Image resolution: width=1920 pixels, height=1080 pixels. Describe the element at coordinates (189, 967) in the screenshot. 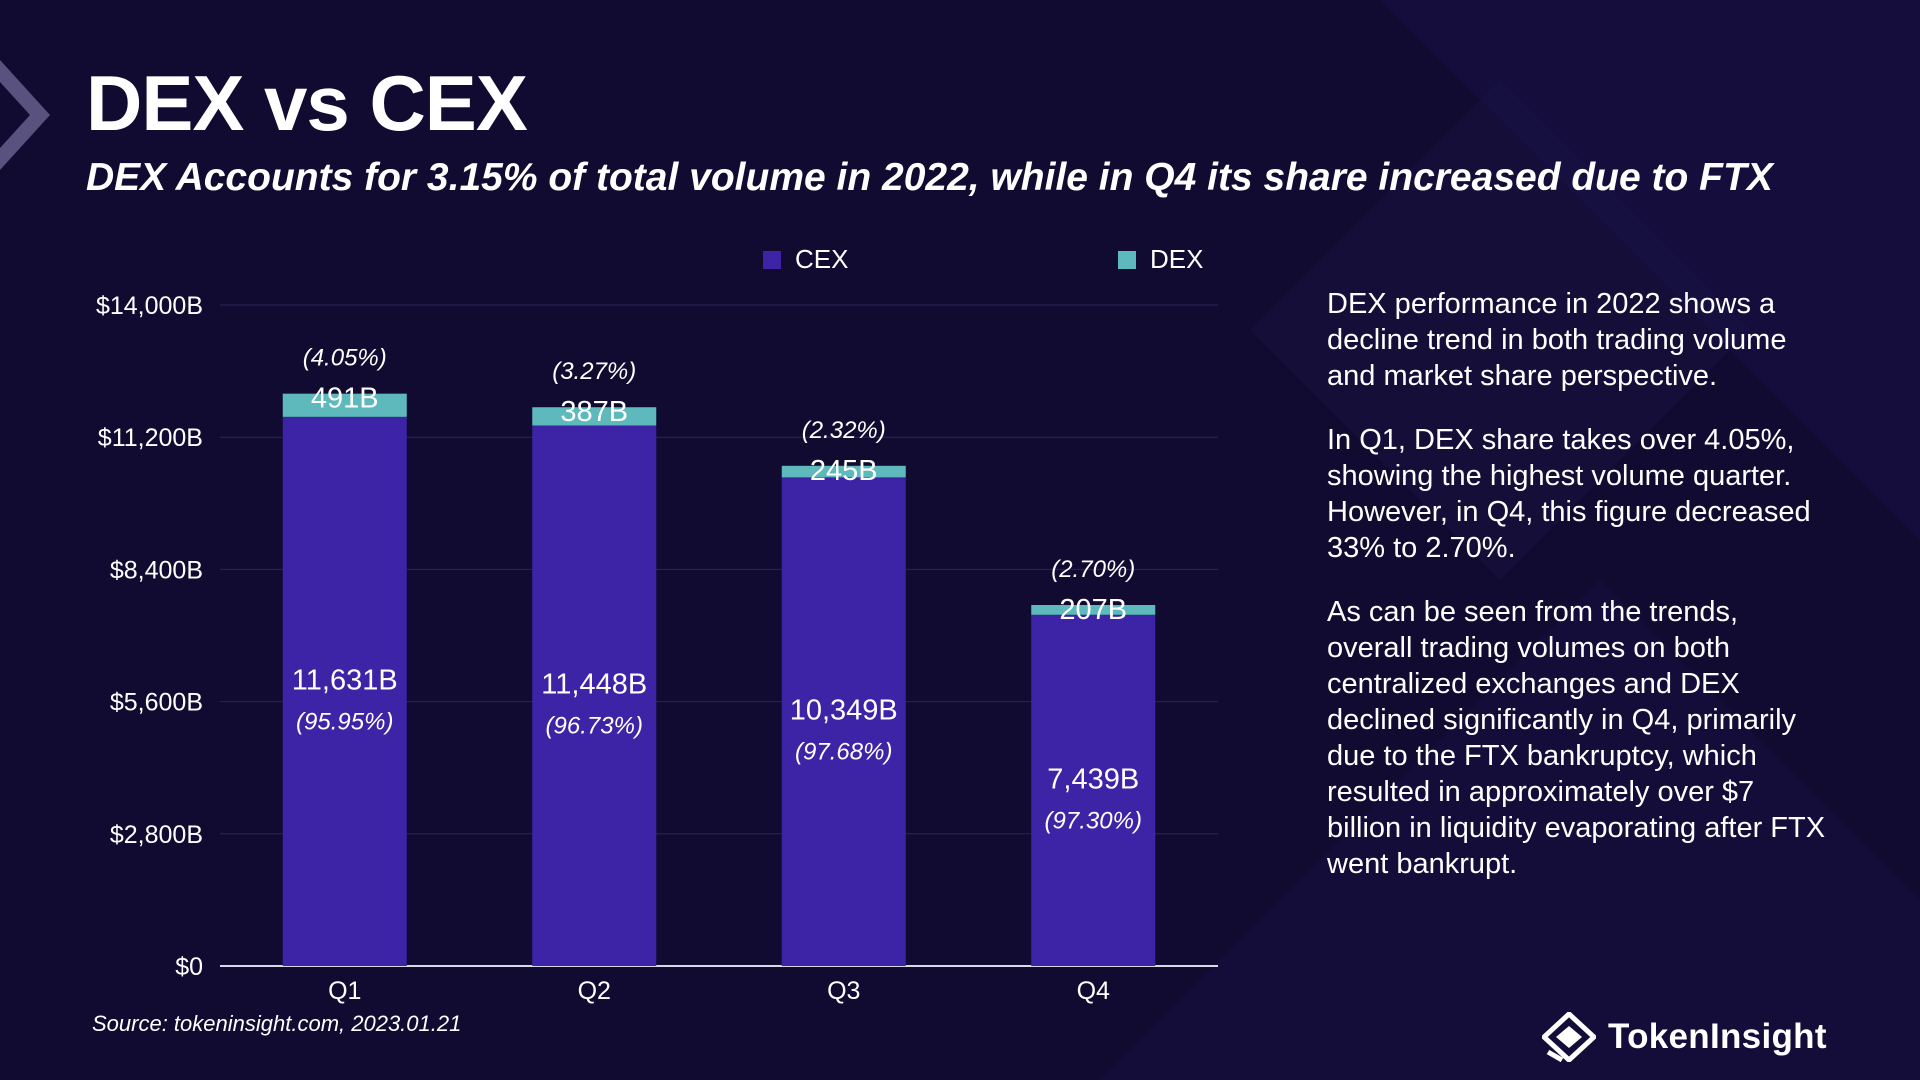

I see `y-tick-label: $0` at that location.